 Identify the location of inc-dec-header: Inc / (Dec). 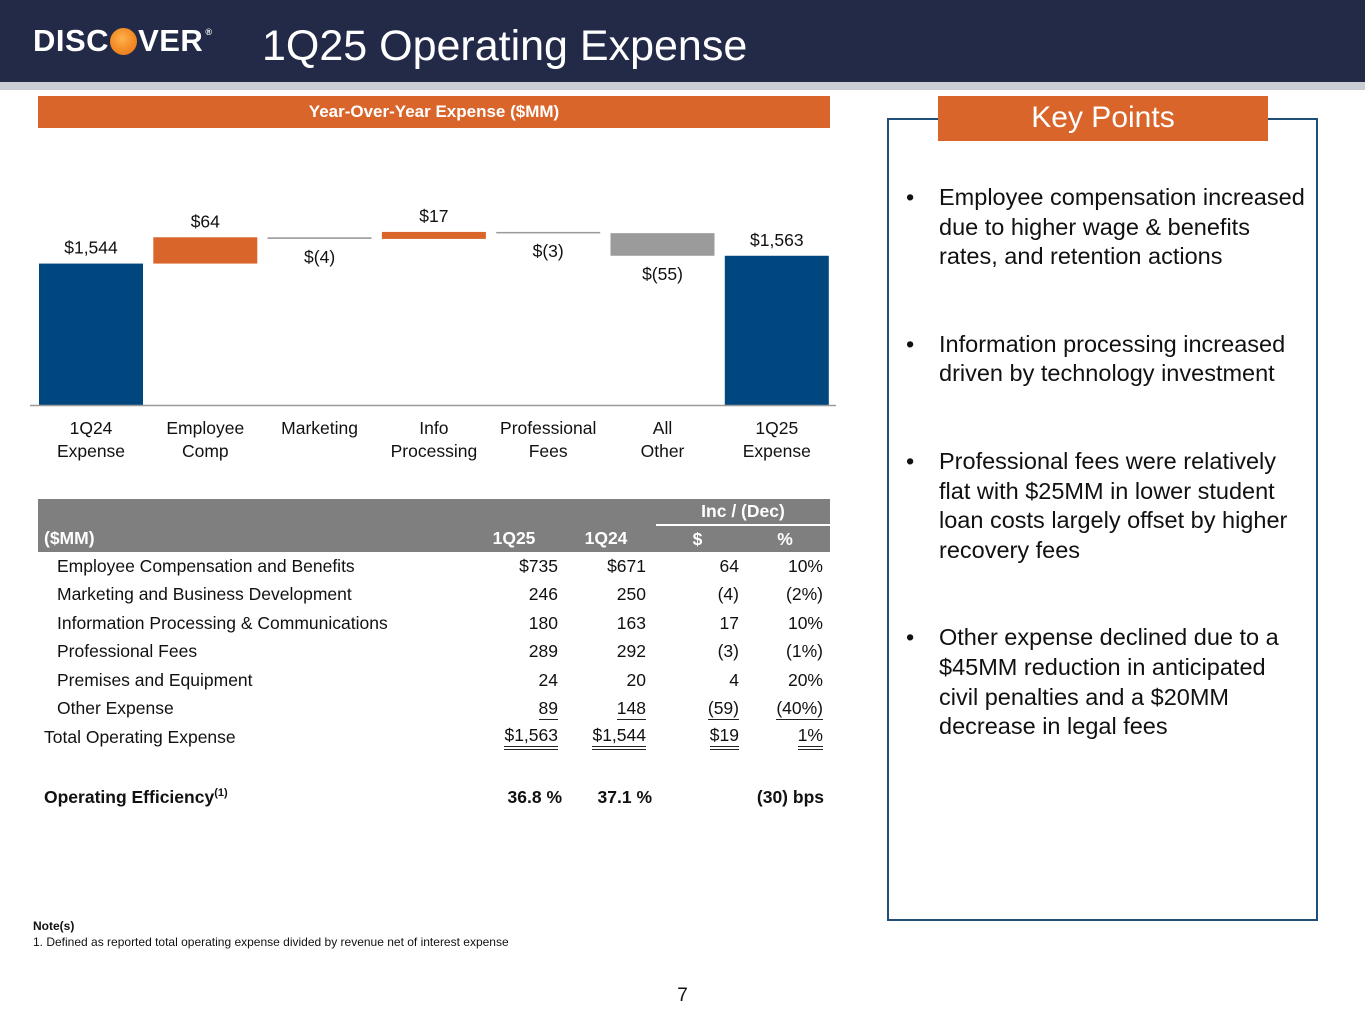
(743, 512).